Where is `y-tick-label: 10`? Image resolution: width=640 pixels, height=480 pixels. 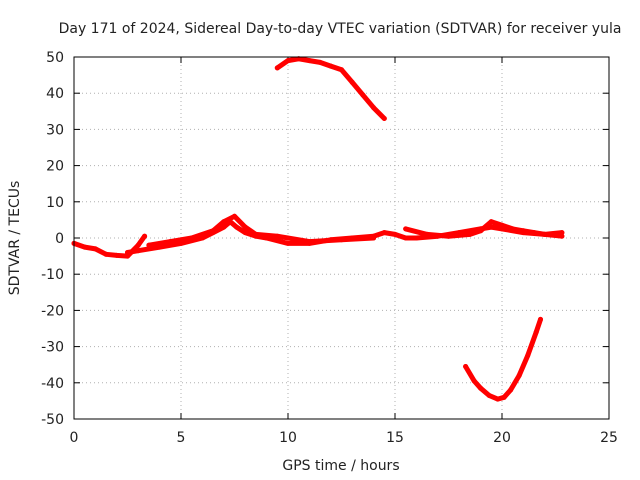 y-tick-label: 10 is located at coordinates (55, 203).